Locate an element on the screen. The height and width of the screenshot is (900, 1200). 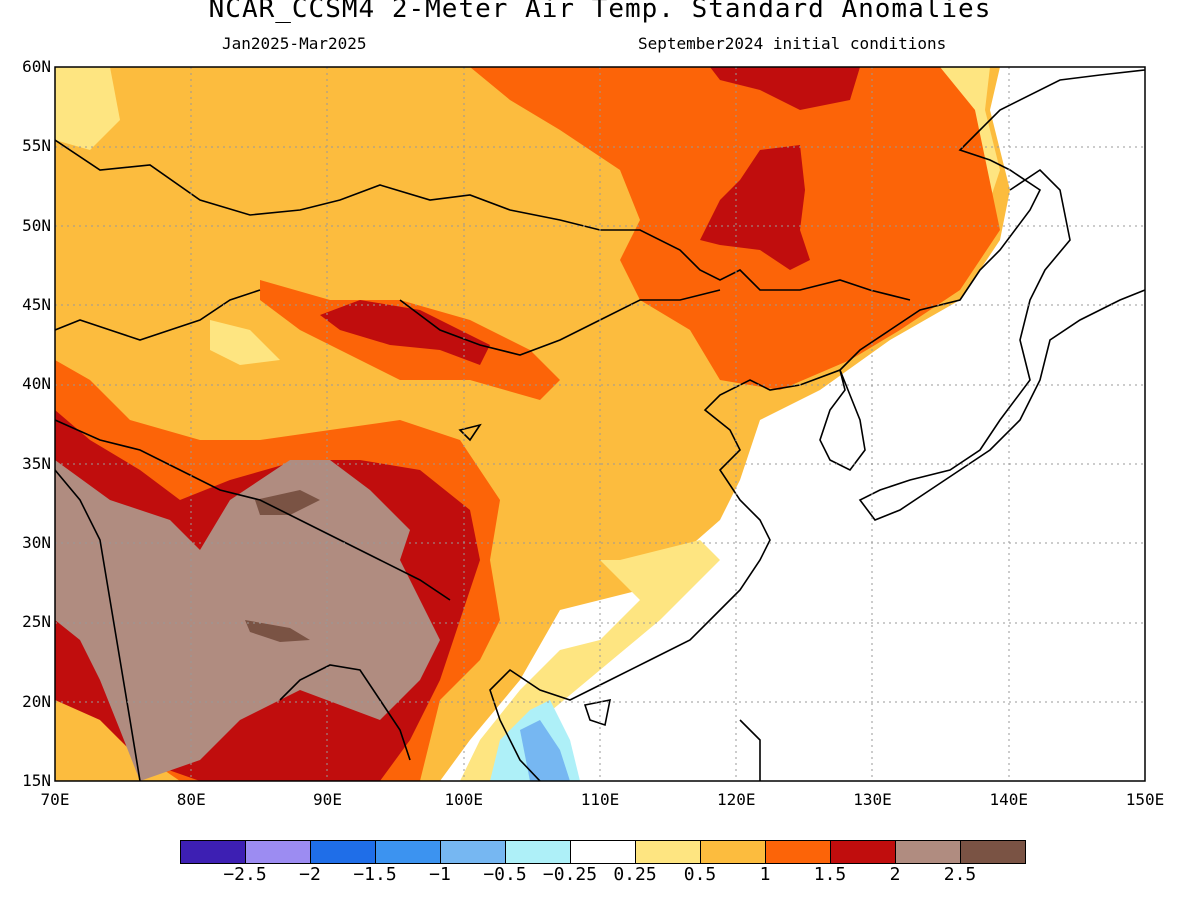
longitude-label: 130E is located at coordinates (872, 799).